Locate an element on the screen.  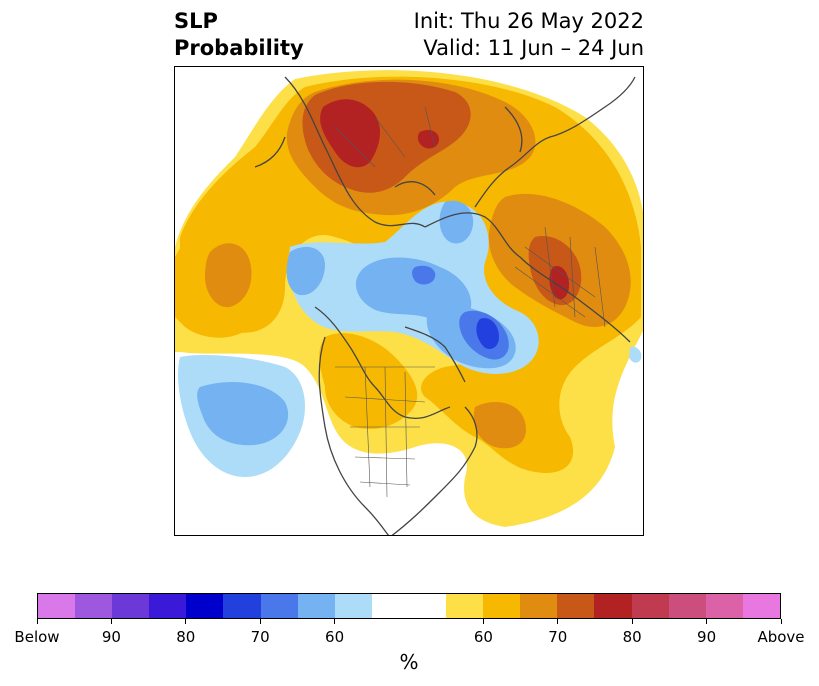
title-quantity: Probability is located at coordinates (239, 48).